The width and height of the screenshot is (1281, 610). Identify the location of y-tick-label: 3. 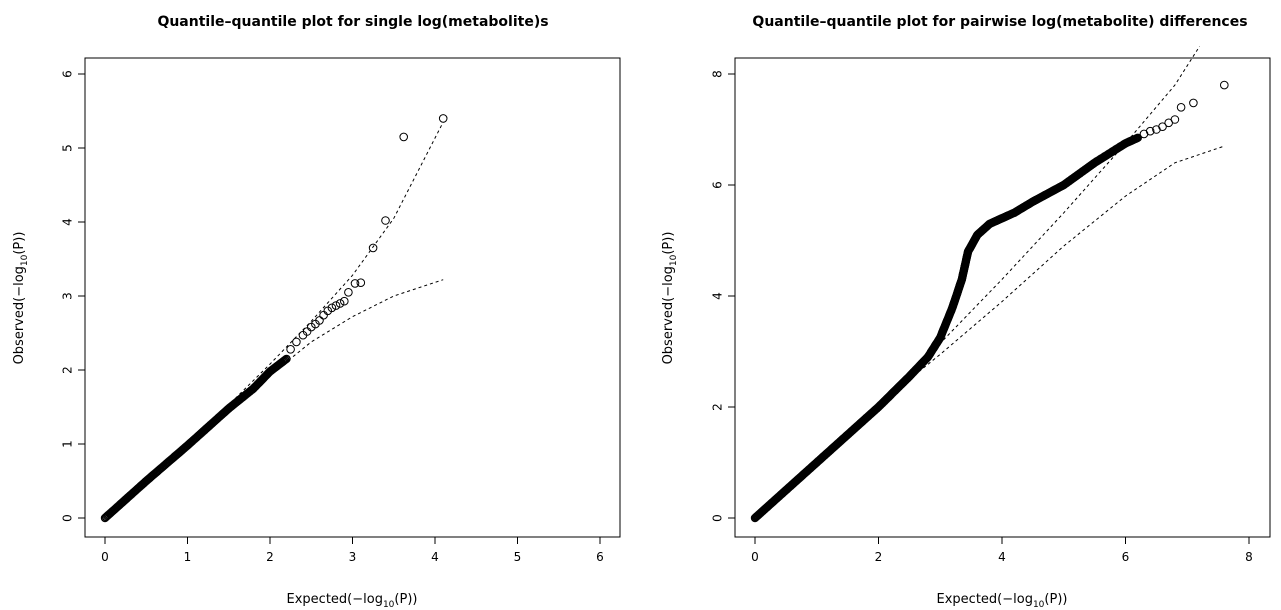
(68, 296).